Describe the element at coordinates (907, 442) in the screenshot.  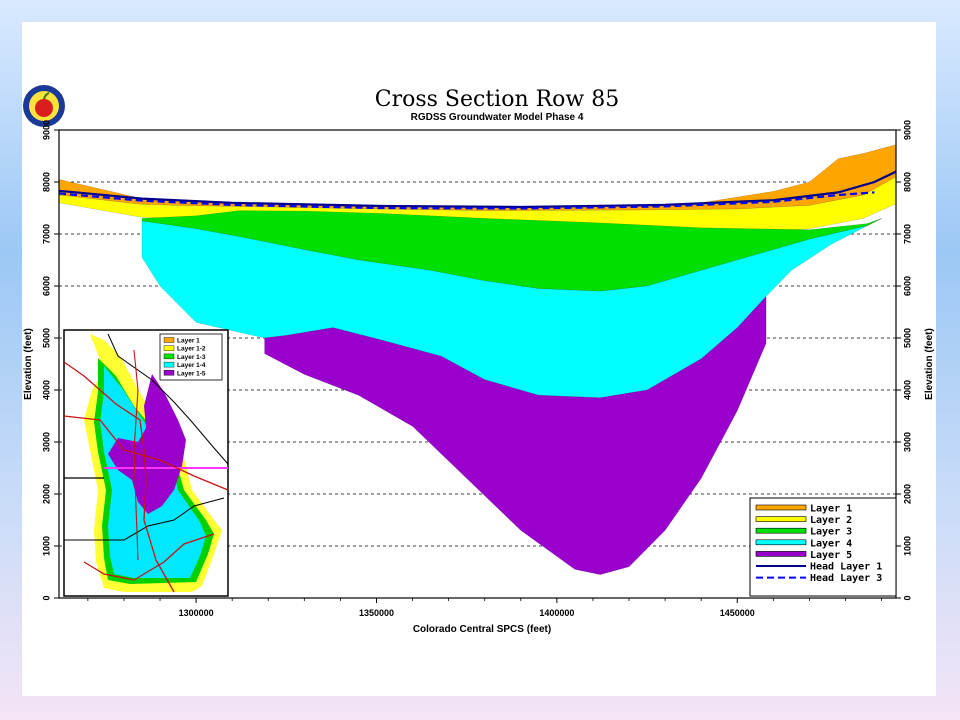
I see `y-tick-label-right: 3000` at that location.